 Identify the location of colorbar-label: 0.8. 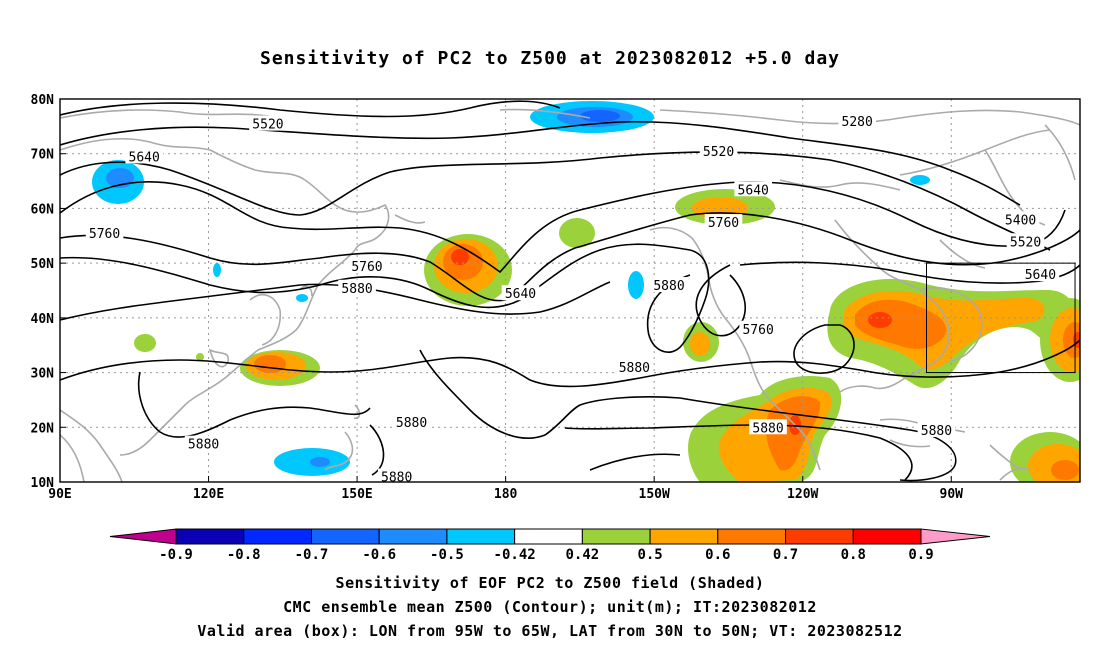
(853, 555).